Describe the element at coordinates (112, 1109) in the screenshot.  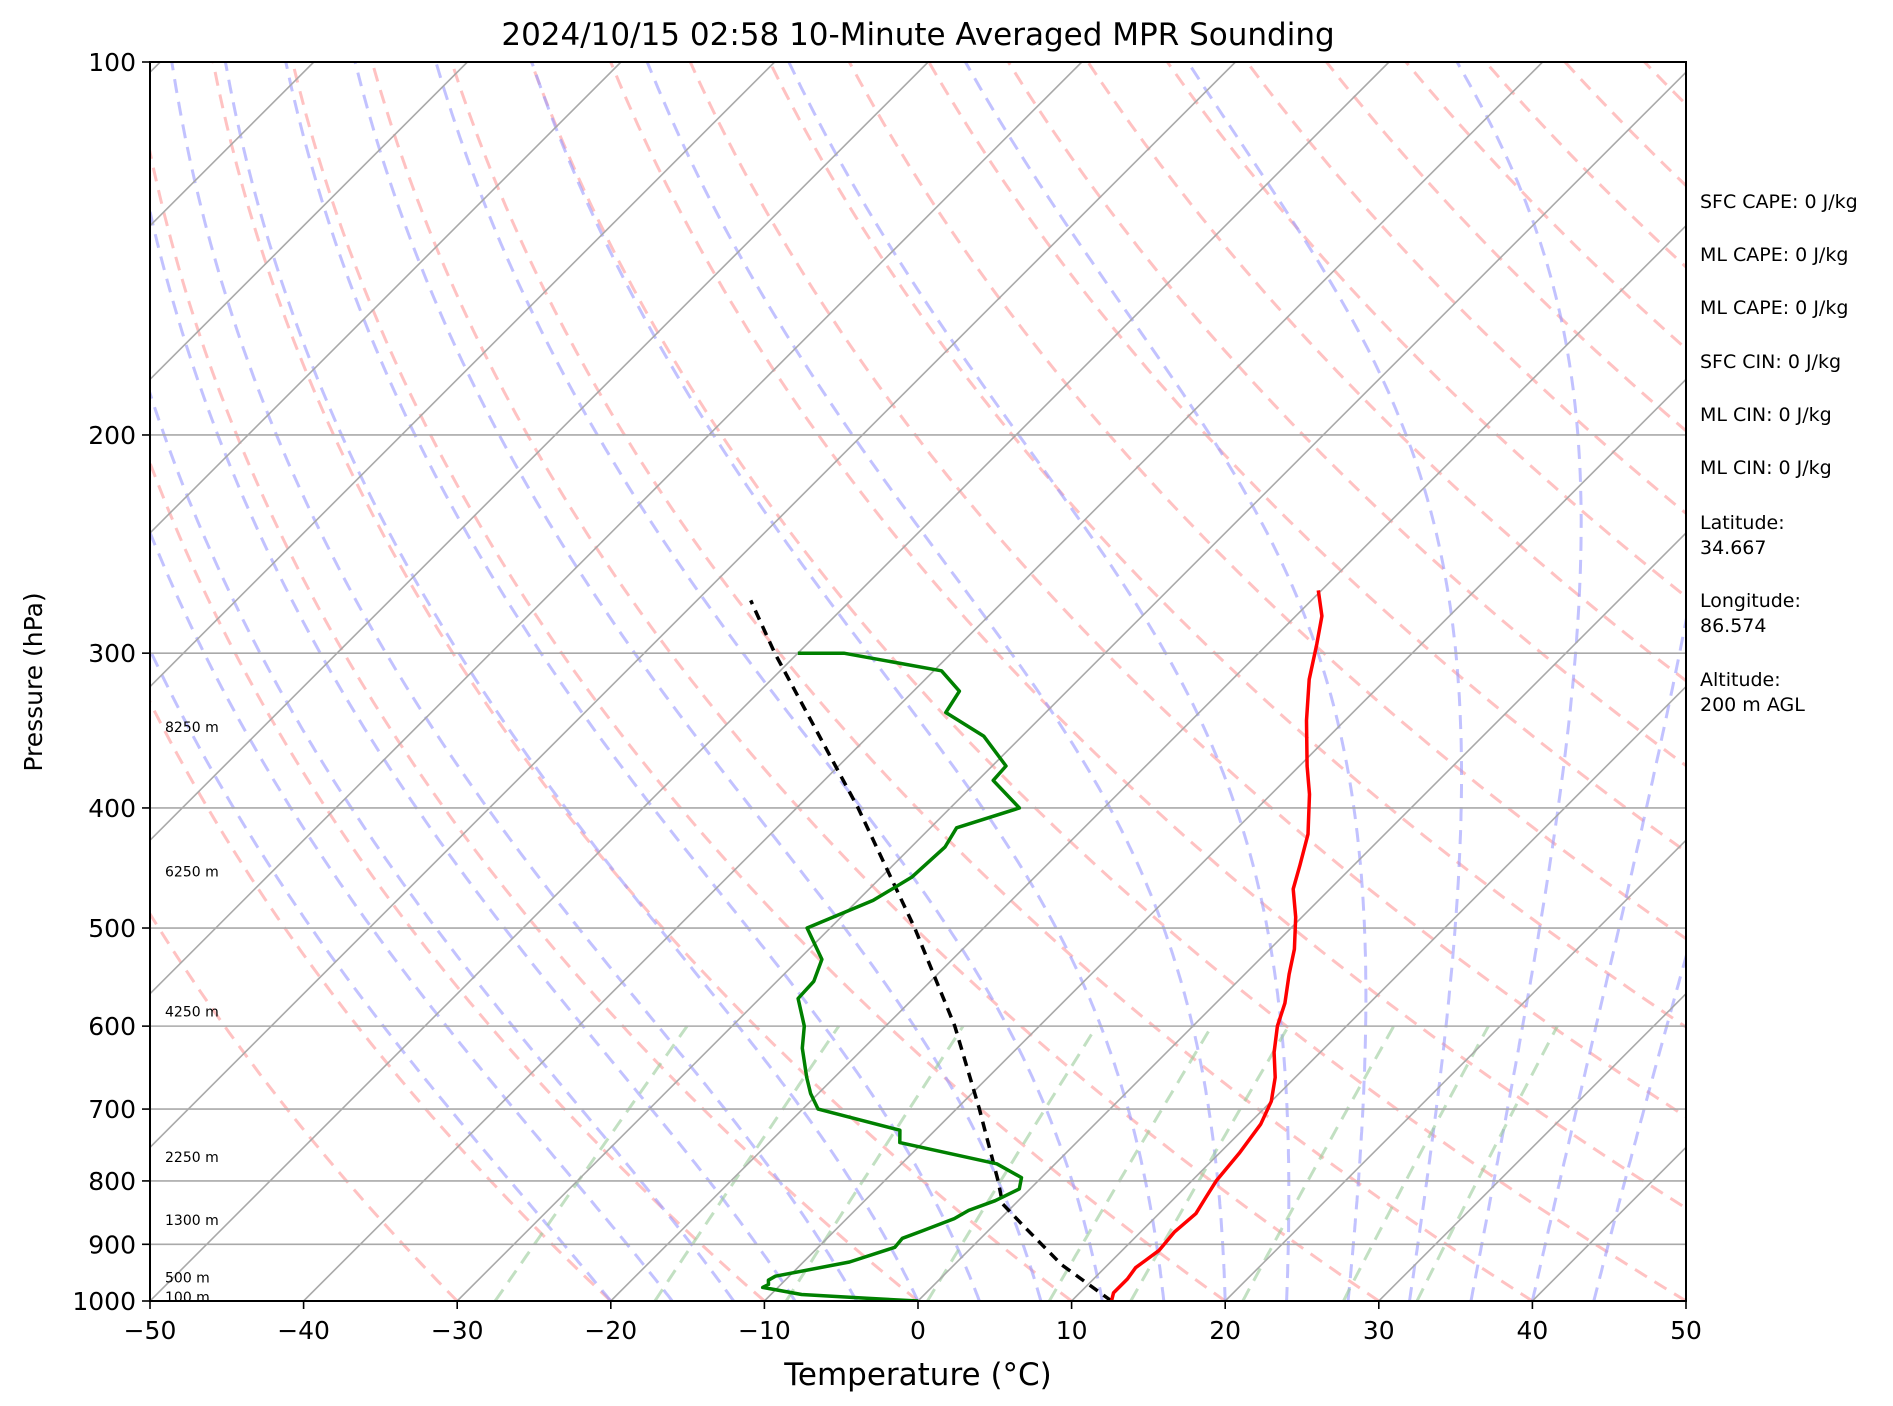
I see `y-tick-label: 700` at that location.